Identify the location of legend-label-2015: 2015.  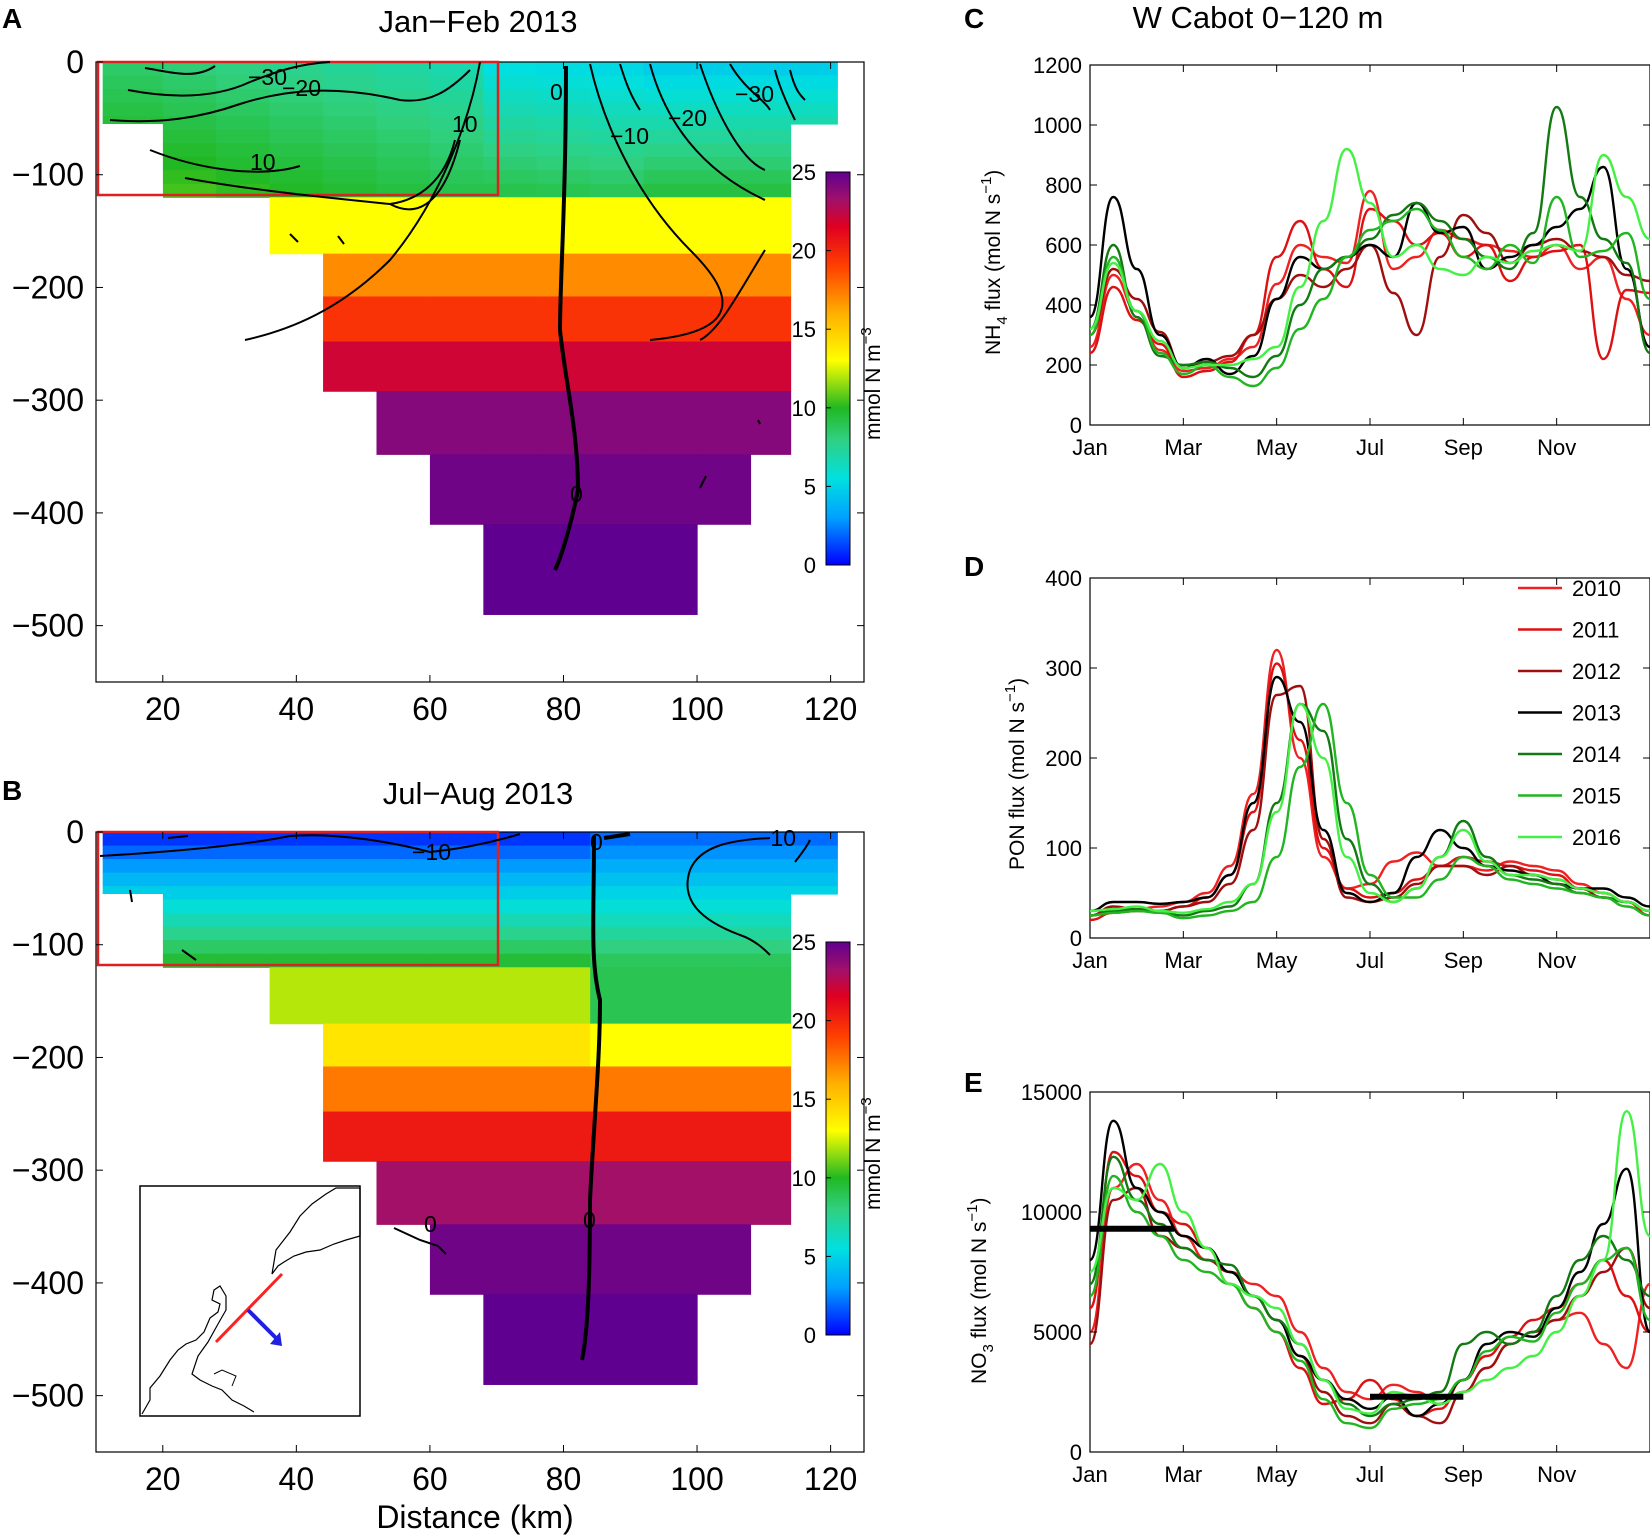
(1596, 796).